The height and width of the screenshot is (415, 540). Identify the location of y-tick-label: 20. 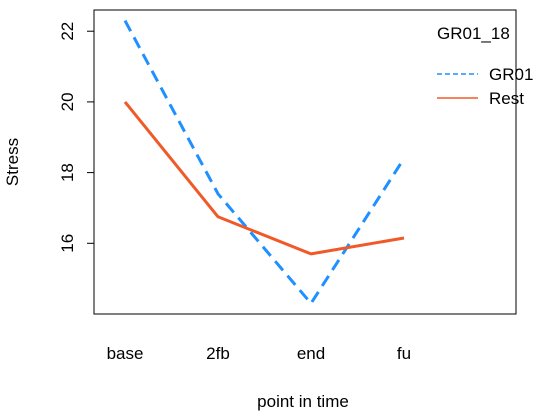
(67, 101).